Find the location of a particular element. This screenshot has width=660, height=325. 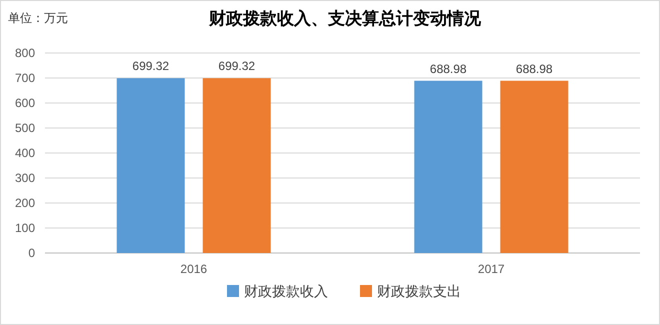

y-tick-label: 800 is located at coordinates (25, 53).